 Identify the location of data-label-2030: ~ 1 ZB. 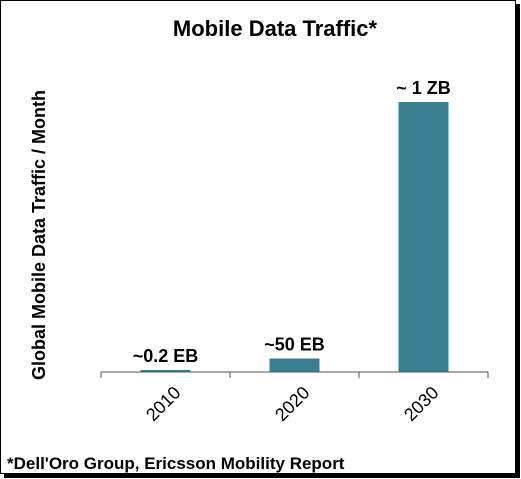
(423, 88).